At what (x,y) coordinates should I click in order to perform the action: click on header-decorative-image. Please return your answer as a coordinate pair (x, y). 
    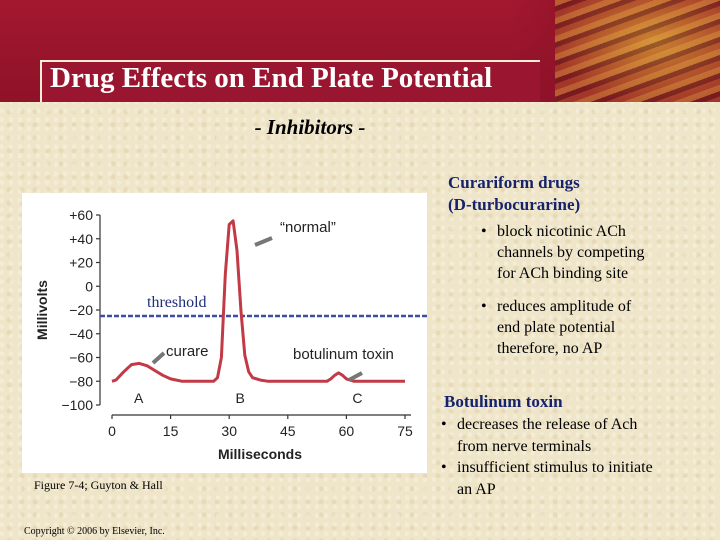
    Looking at the image, I should click on (637, 51).